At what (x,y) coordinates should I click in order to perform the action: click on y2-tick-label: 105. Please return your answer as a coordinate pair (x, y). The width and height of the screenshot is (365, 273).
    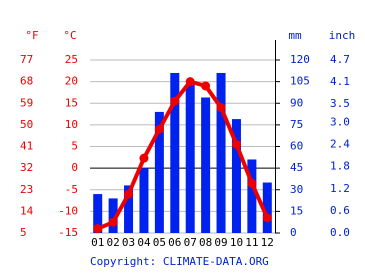
    Looking at the image, I should click on (300, 81).